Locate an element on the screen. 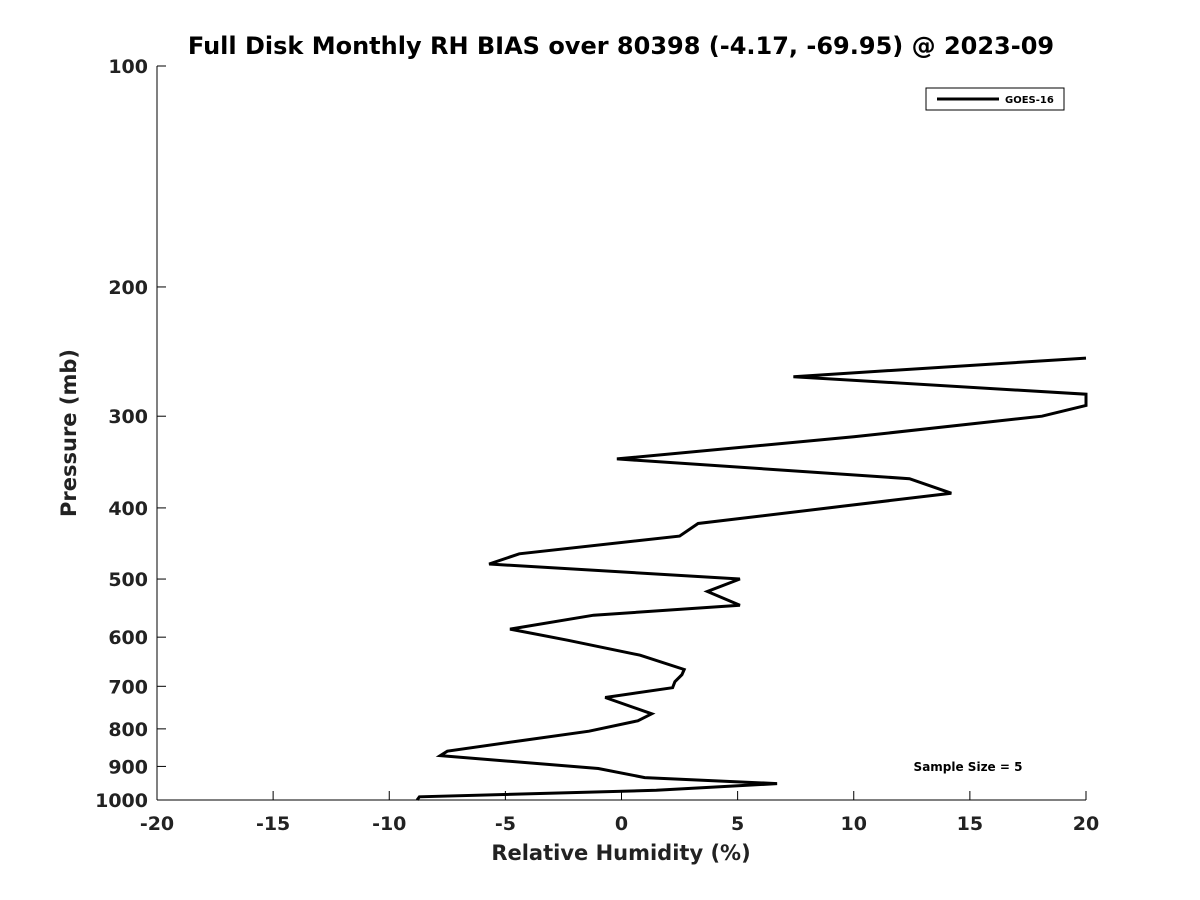  x-tick-label: -15 is located at coordinates (273, 824).